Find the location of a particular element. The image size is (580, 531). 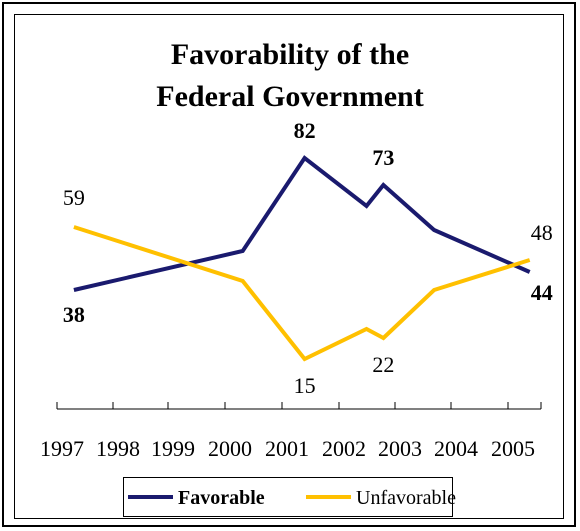

chart-title-line-2: Federal Government is located at coordinates (290, 96).